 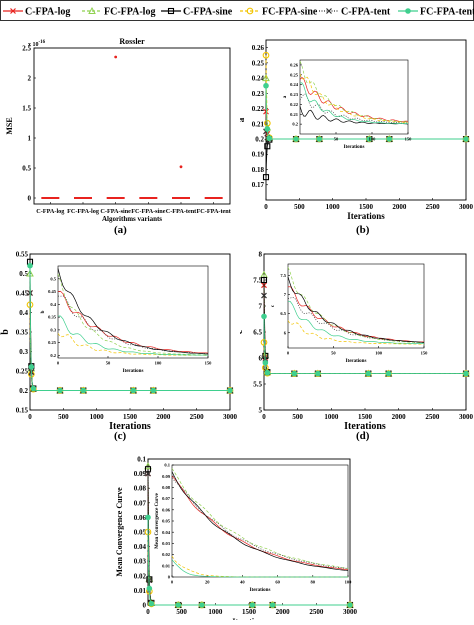 What do you see at coordinates (214, 211) in the screenshot?
I see `x-tick-label: FC-FPA-tent` at bounding box center [214, 211].